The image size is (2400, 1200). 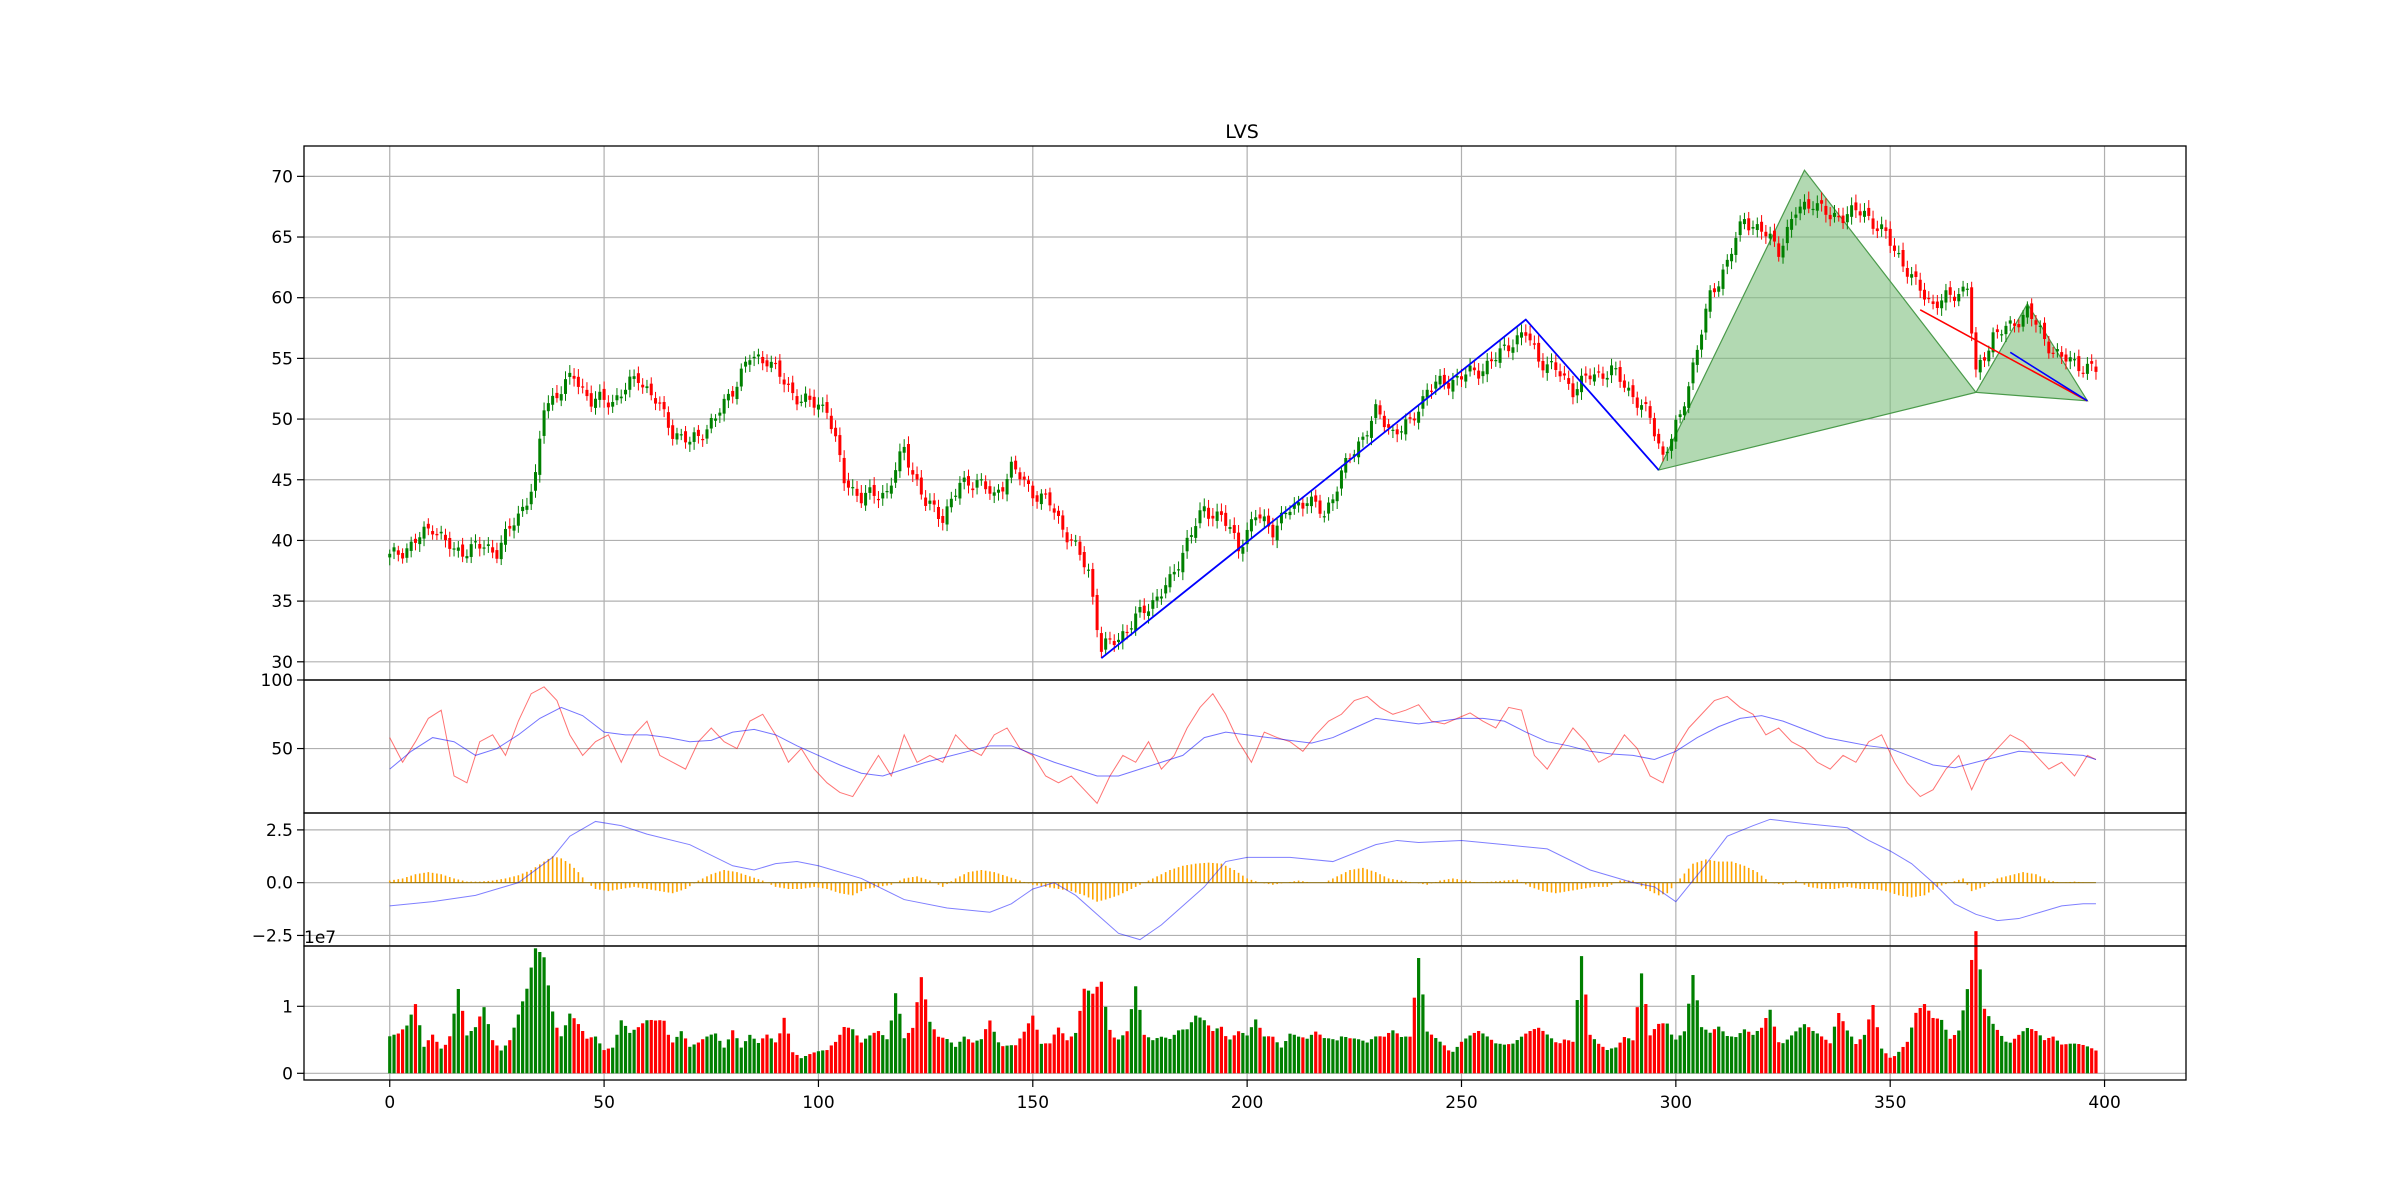 What do you see at coordinates (1245, 879) in the screenshot?
I see `macd-panel-frame` at bounding box center [1245, 879].